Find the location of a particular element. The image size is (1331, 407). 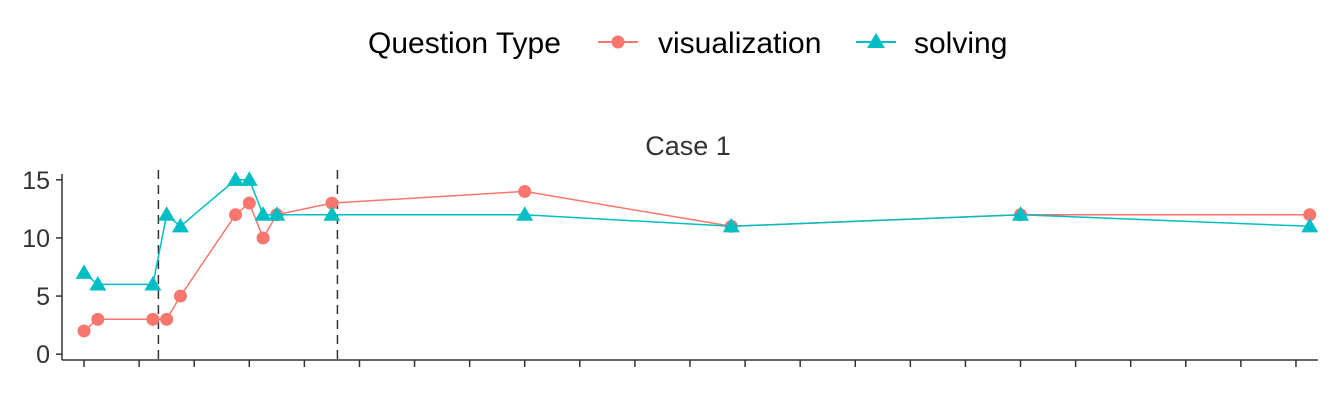

legend-solving-marker is located at coordinates (876, 40).